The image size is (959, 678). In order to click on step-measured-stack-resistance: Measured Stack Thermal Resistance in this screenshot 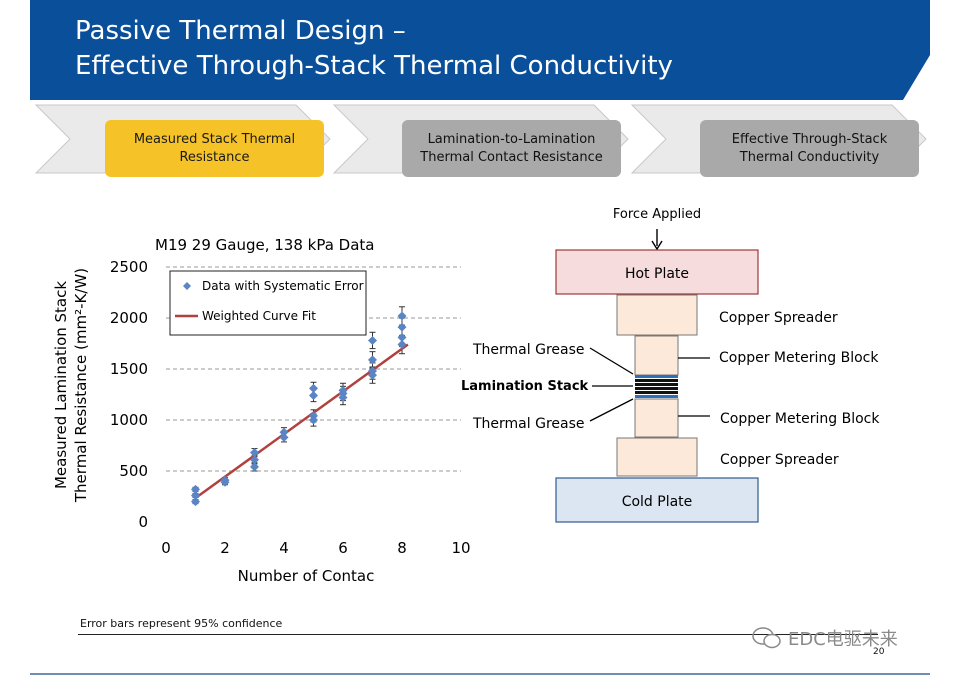, I will do `click(214, 148)`.